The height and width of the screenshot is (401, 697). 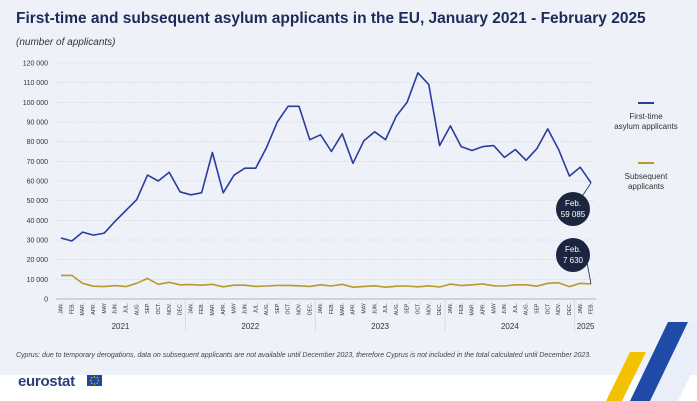 I want to click on year-label: 2023, so click(x=380, y=326).